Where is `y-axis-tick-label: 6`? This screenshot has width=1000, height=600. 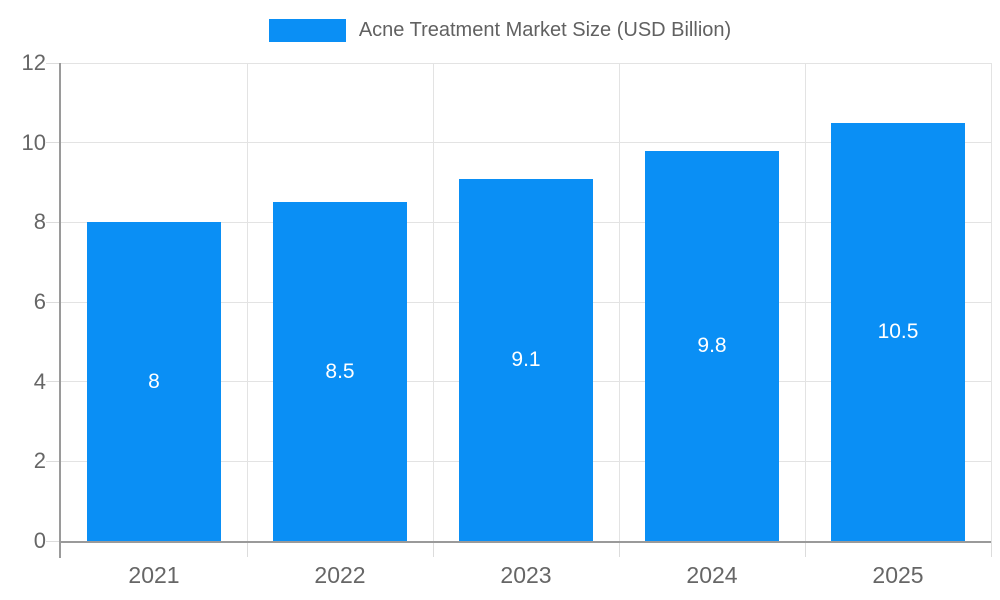 y-axis-tick-label: 6 is located at coordinates (39, 301).